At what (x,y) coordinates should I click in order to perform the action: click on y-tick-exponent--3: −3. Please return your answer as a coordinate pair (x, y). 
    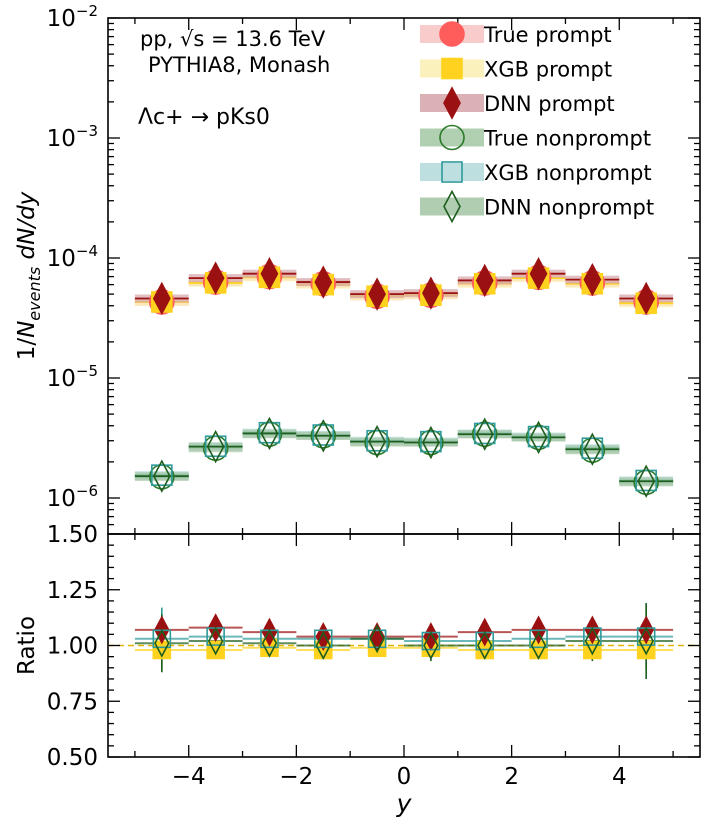
    Looking at the image, I should click on (87, 131).